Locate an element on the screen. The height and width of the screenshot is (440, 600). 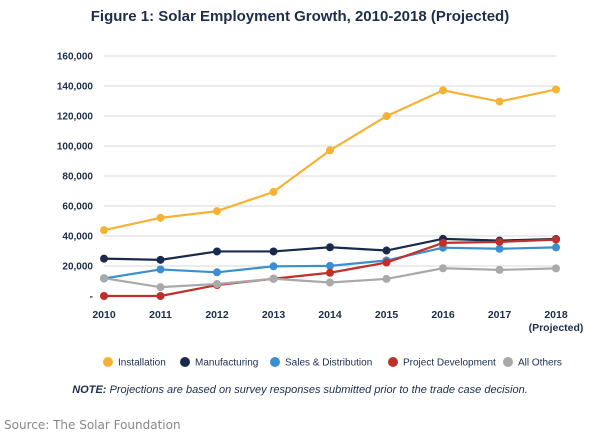
legend-marker-all-others is located at coordinates (508, 362).